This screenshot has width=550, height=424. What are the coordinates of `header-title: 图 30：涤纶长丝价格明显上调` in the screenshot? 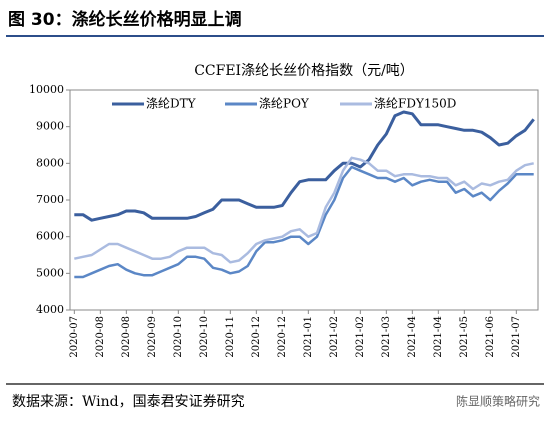 It's located at (125, 19).